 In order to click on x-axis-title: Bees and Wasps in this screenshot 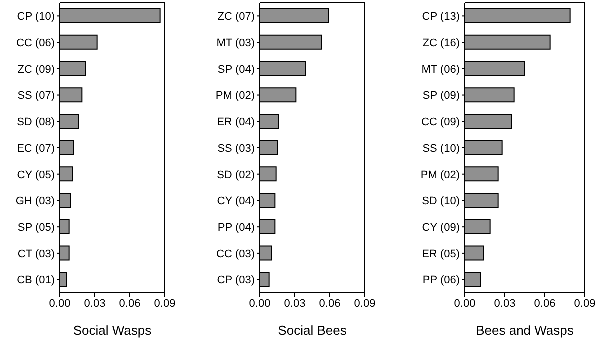, I will do `click(525, 330)`.